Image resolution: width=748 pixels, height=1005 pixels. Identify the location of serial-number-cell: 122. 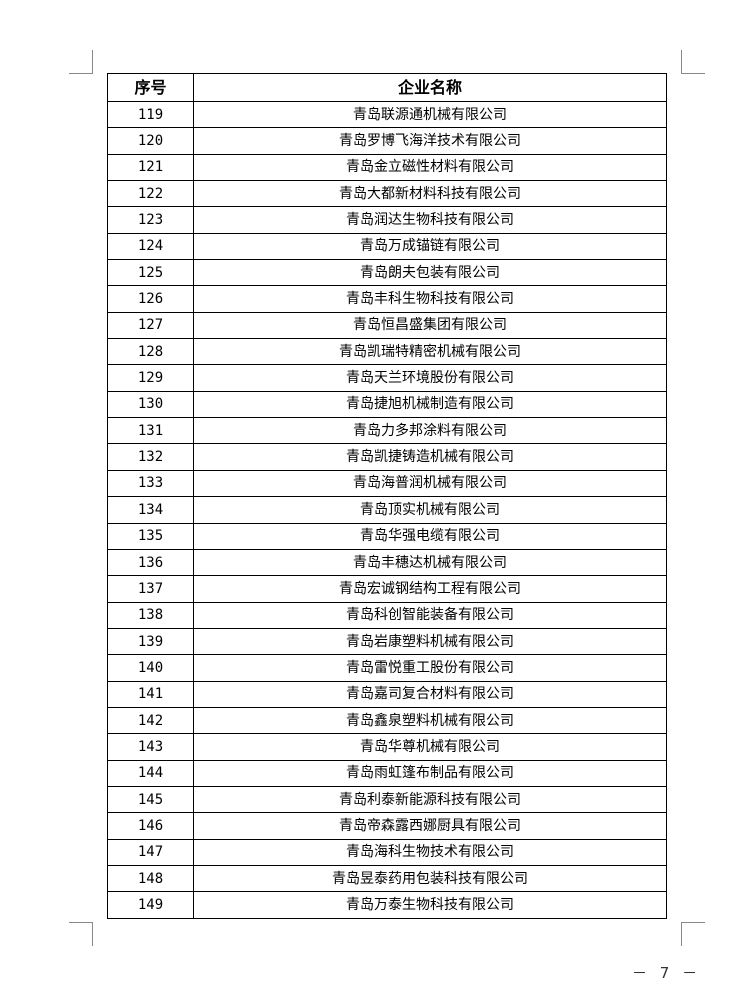
(150, 194).